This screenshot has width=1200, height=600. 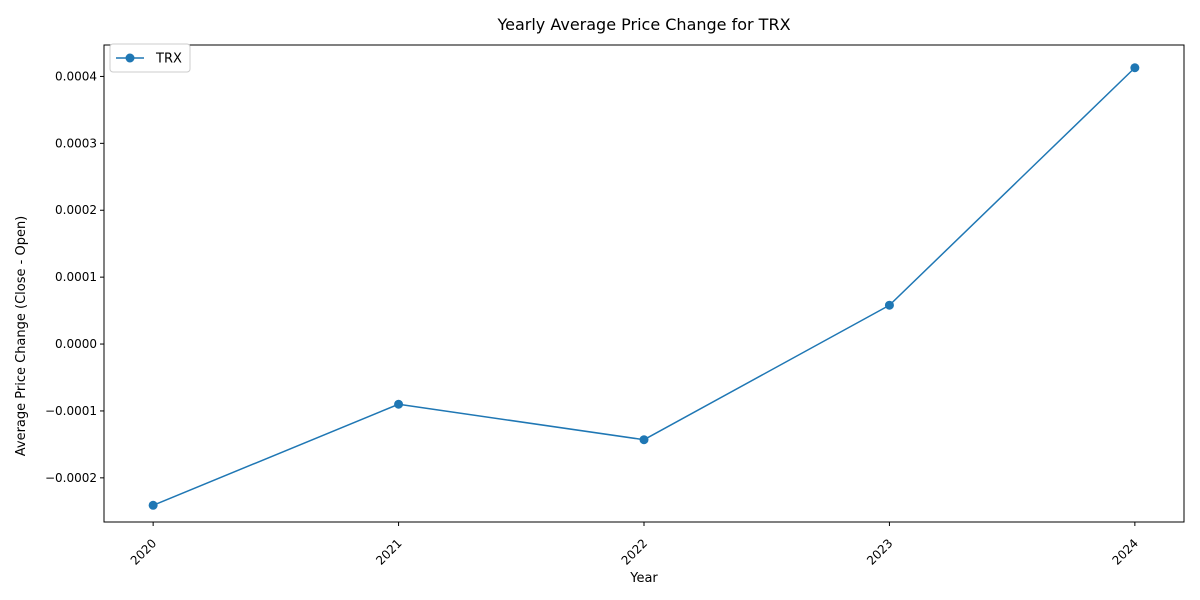 What do you see at coordinates (76, 210) in the screenshot?
I see `y-tick-label: 0.0002` at bounding box center [76, 210].